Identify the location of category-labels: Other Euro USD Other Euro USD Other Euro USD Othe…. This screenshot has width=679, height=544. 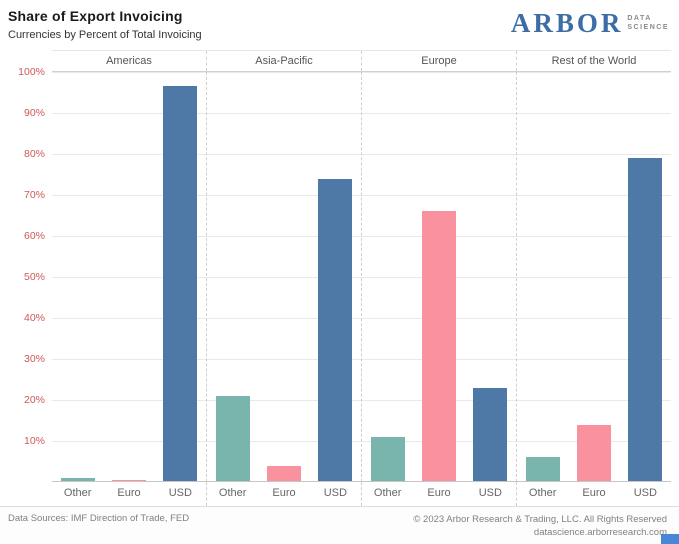
(361, 494).